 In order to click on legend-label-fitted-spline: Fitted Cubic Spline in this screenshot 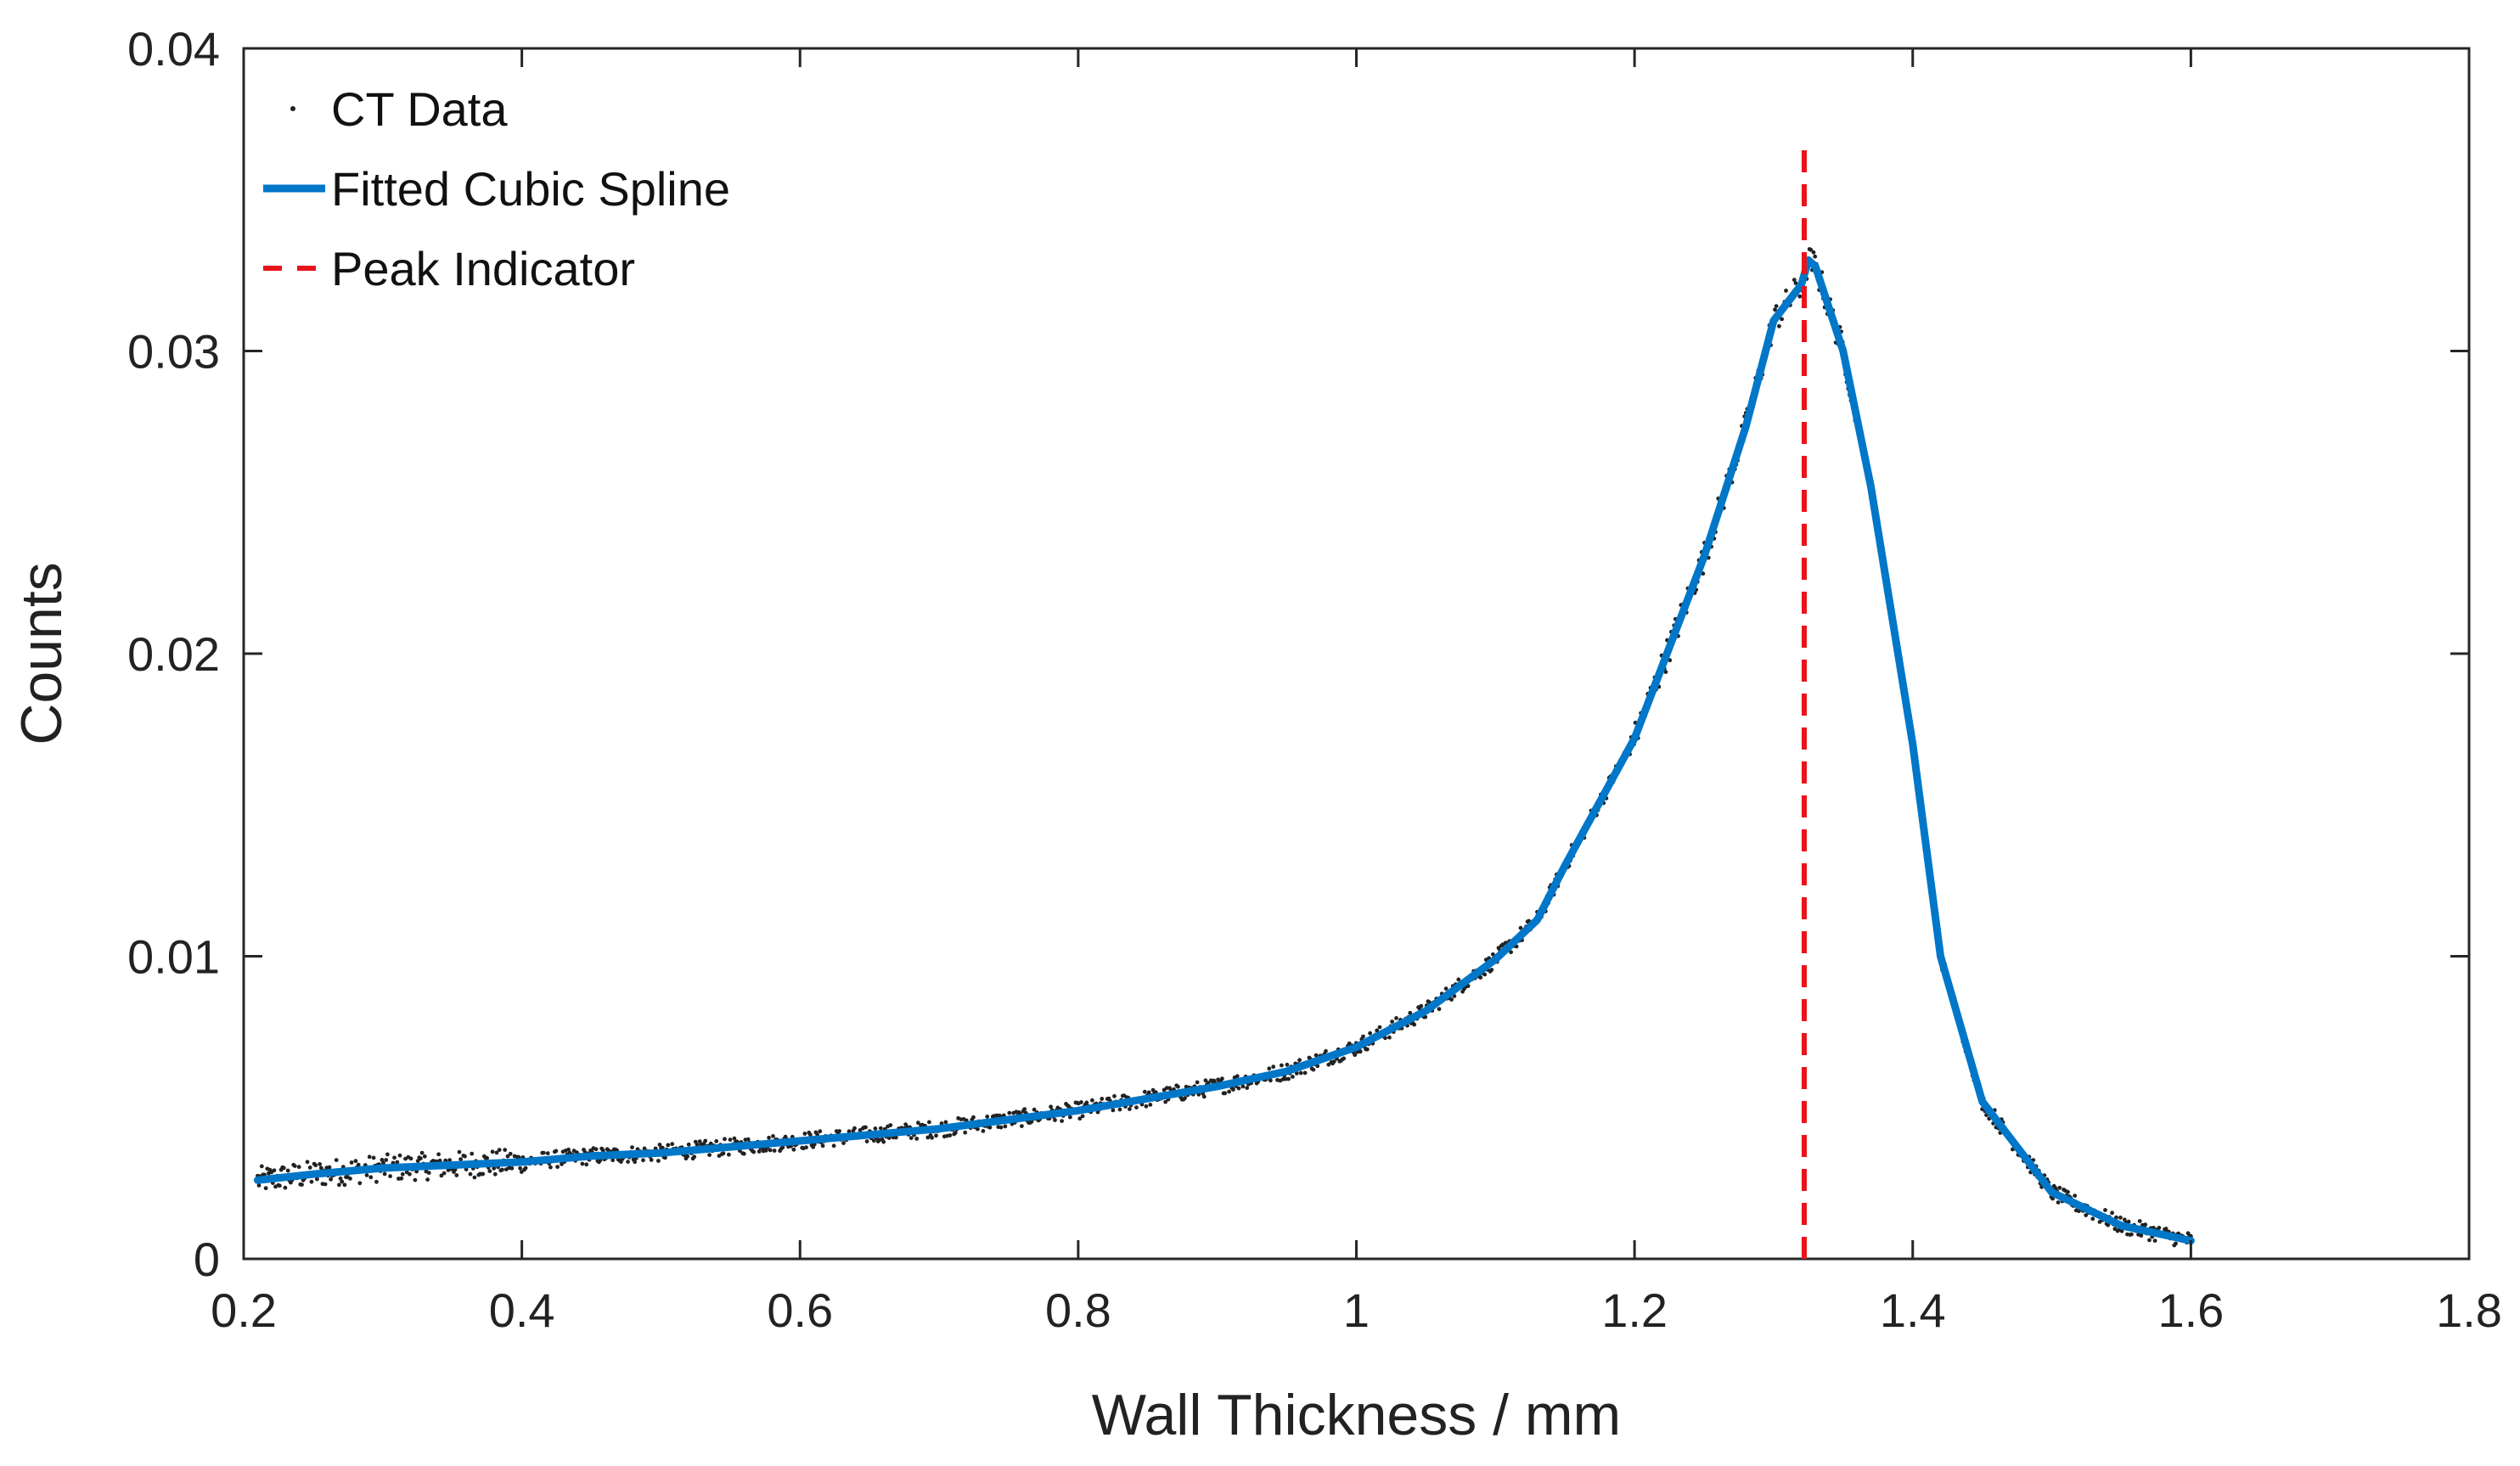, I will do `click(530, 189)`.